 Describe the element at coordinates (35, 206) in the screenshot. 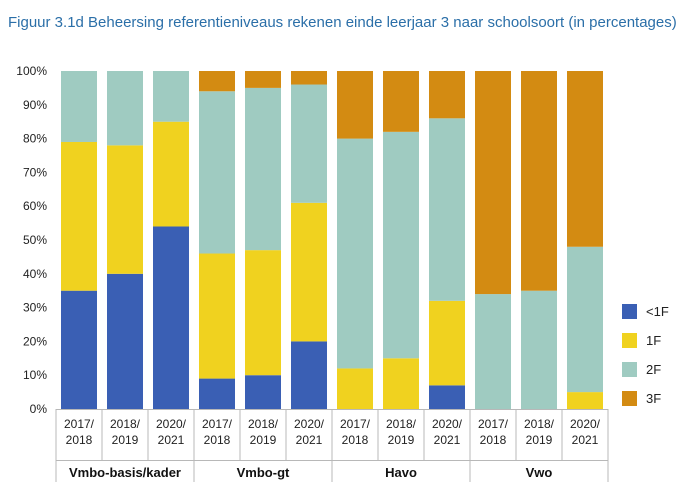

I see `y-tick-label: 60%` at that location.